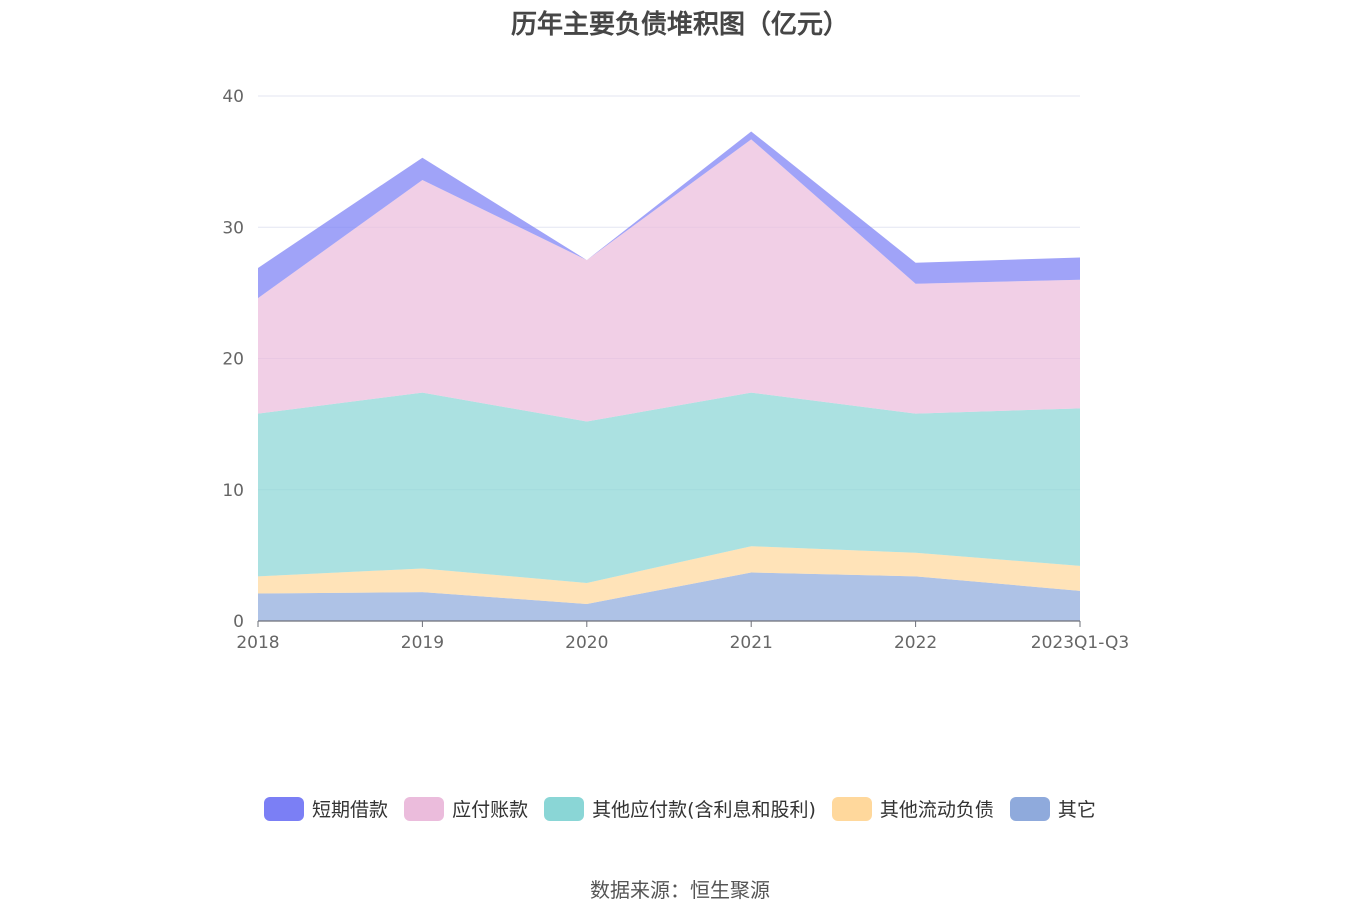 The image size is (1360, 920). What do you see at coordinates (1076, 810) in the screenshot?
I see `legend-label-4: 其它` at bounding box center [1076, 810].